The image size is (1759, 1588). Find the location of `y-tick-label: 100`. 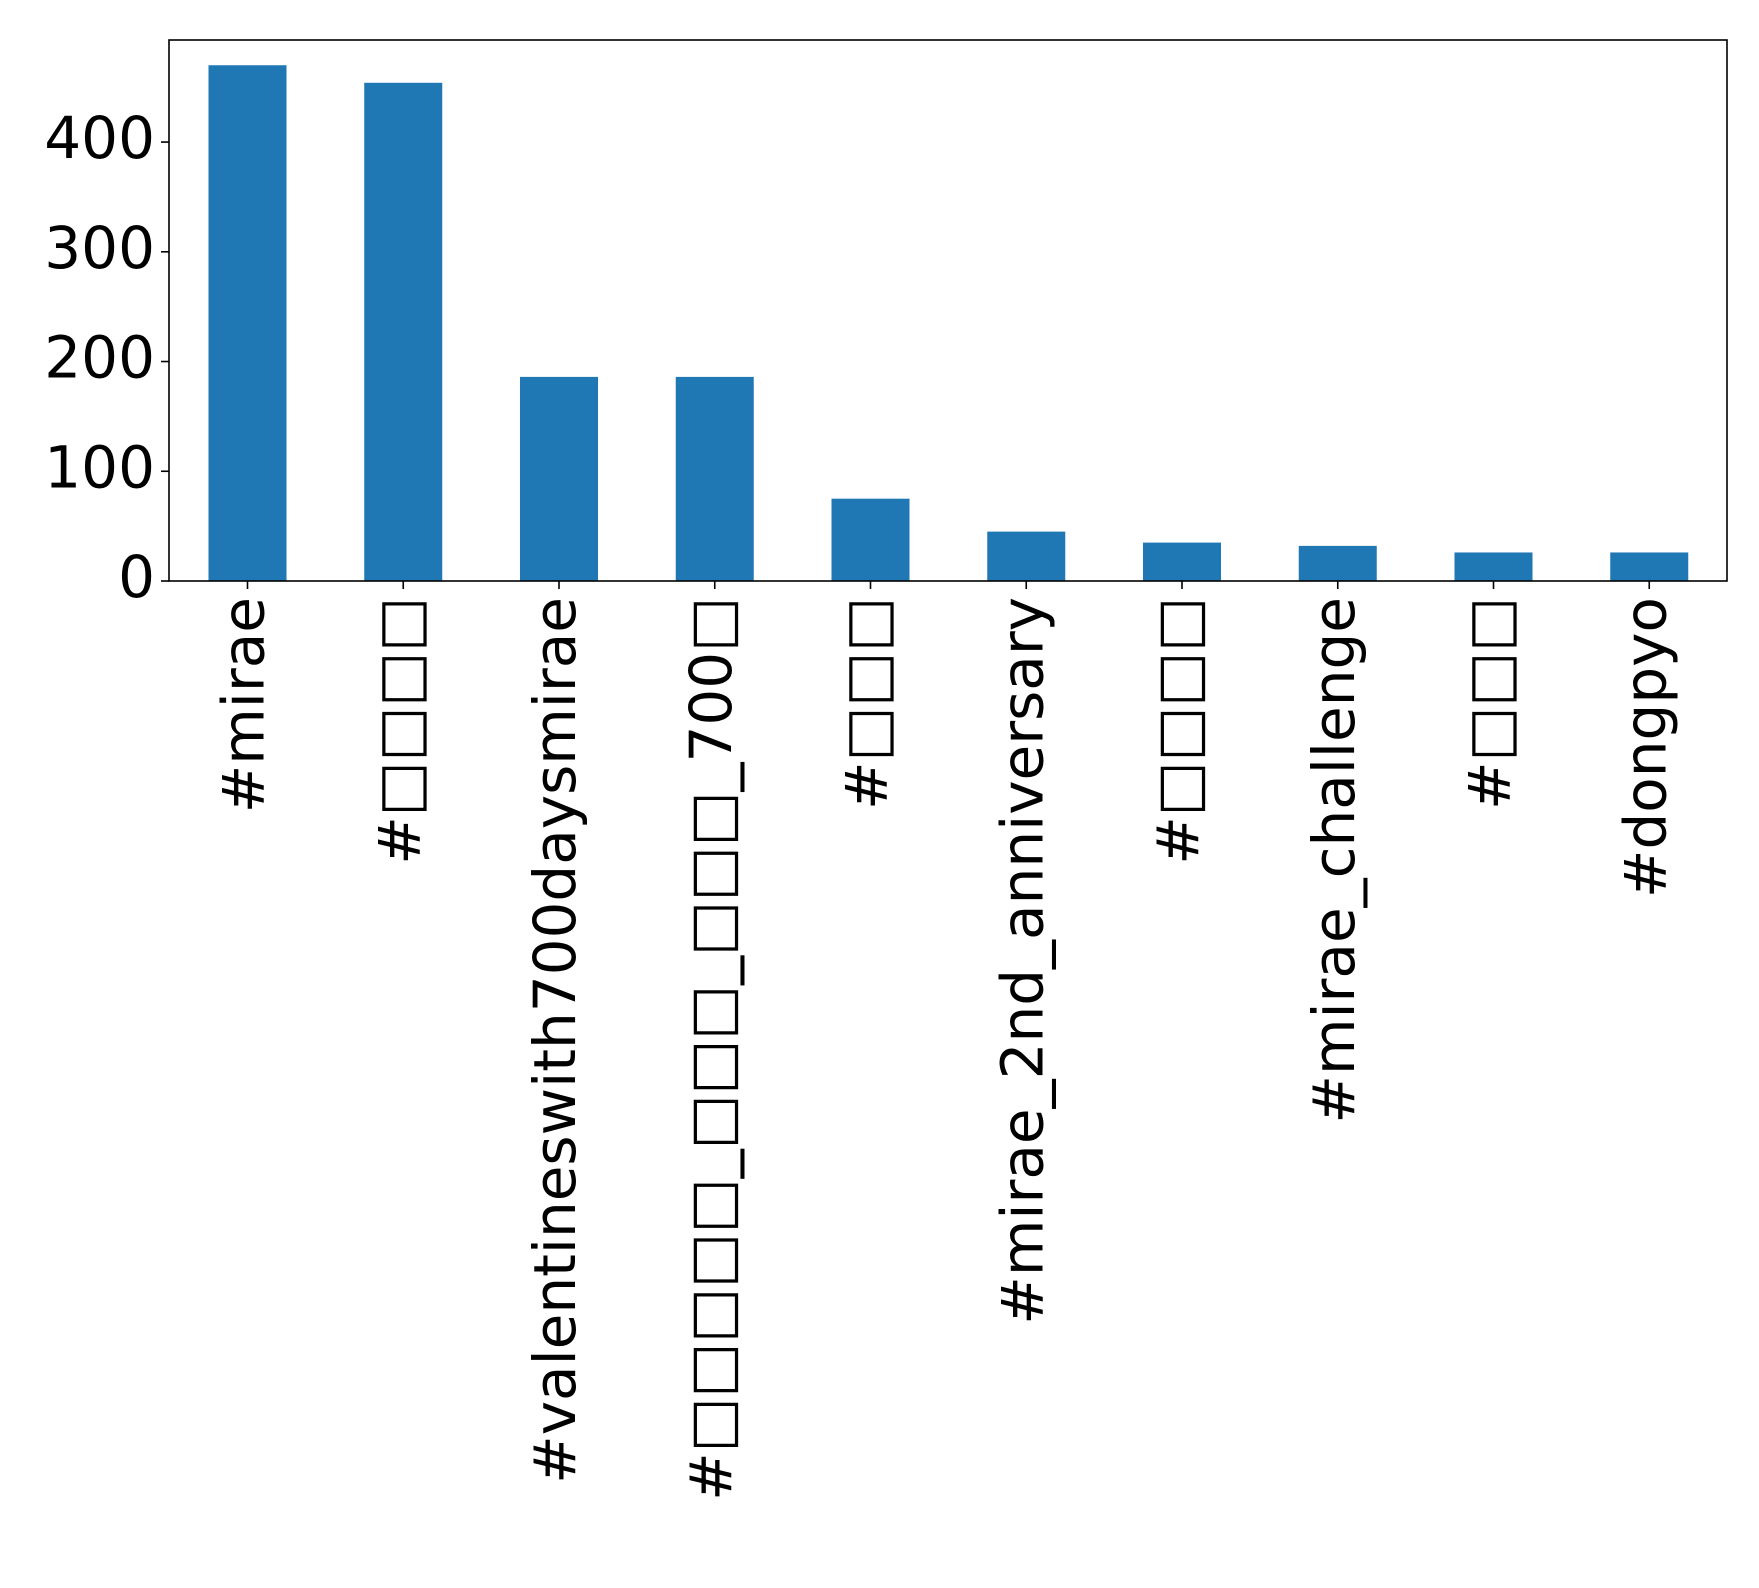

y-tick-label: 100 is located at coordinates (99, 467).